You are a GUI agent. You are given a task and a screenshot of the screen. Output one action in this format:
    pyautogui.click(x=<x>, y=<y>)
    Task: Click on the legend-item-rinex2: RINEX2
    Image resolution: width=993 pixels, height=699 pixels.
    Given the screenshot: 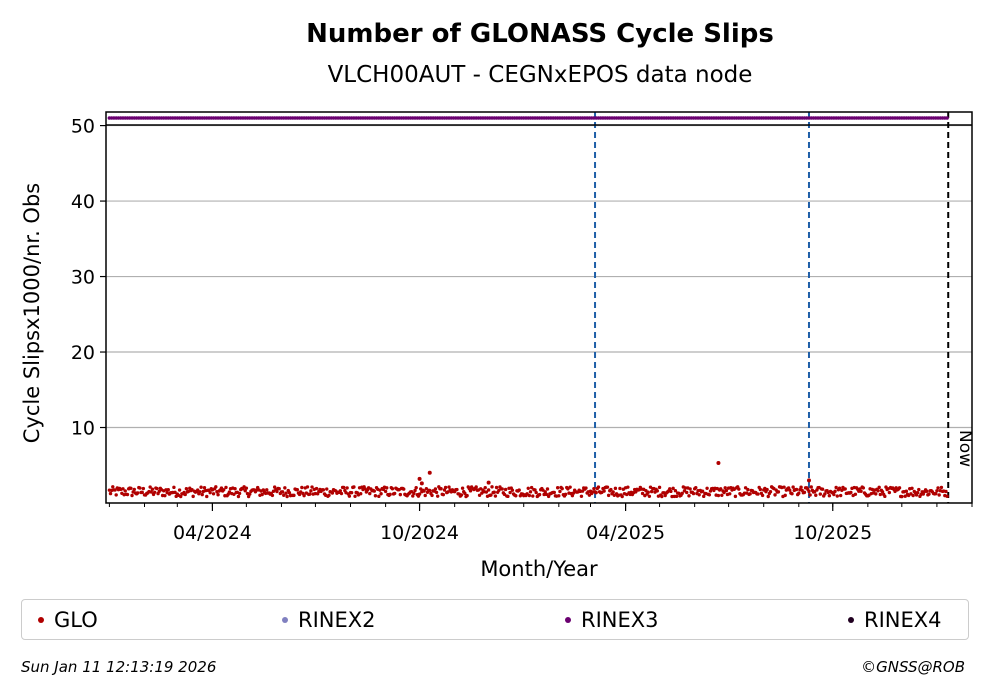 What is the action you would take?
    pyautogui.click(x=329, y=620)
    